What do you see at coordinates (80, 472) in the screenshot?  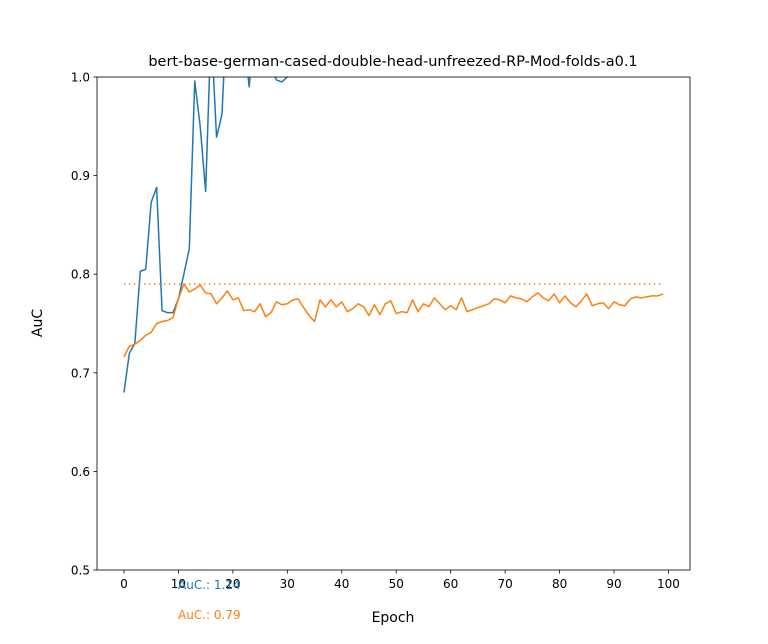 I see `y-tick-label: 0.6` at bounding box center [80, 472].